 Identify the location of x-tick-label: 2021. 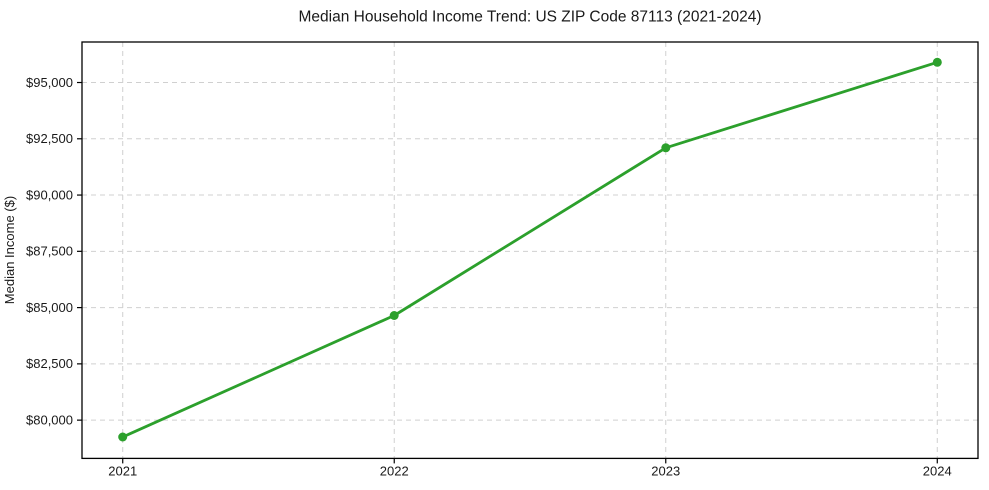
(122, 470).